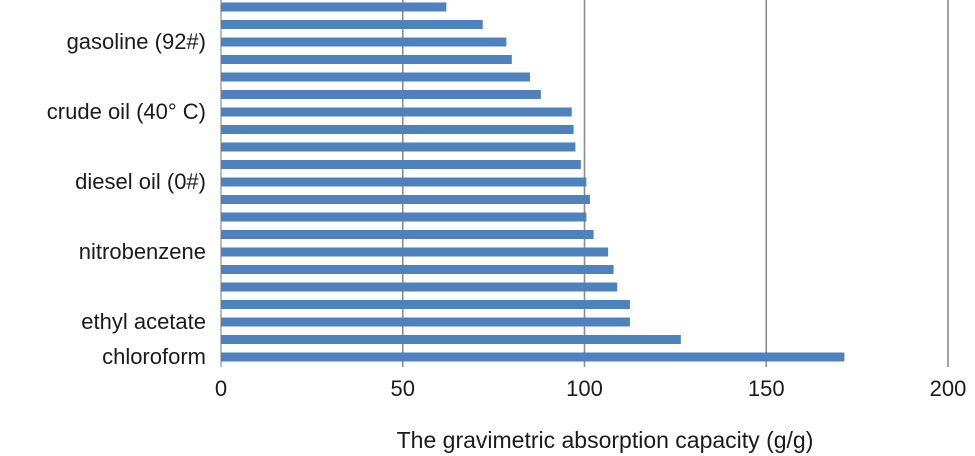 The width and height of the screenshot is (975, 456). What do you see at coordinates (142, 251) in the screenshot?
I see `category-label: nitrobenzene` at bounding box center [142, 251].